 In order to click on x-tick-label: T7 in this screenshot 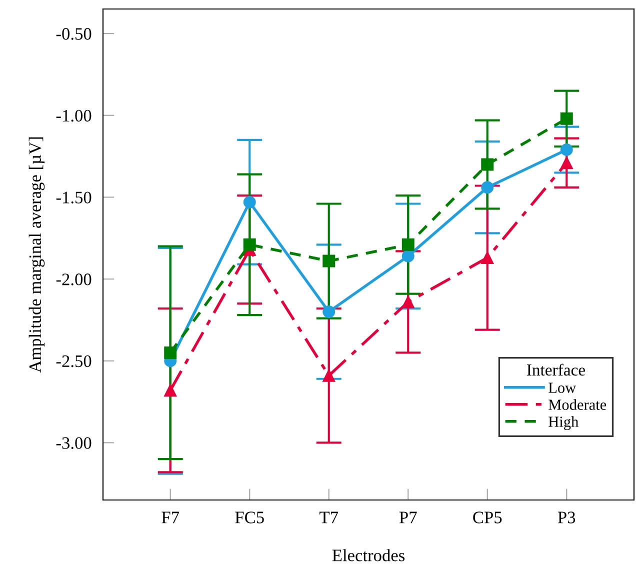, I will do `click(329, 518)`.